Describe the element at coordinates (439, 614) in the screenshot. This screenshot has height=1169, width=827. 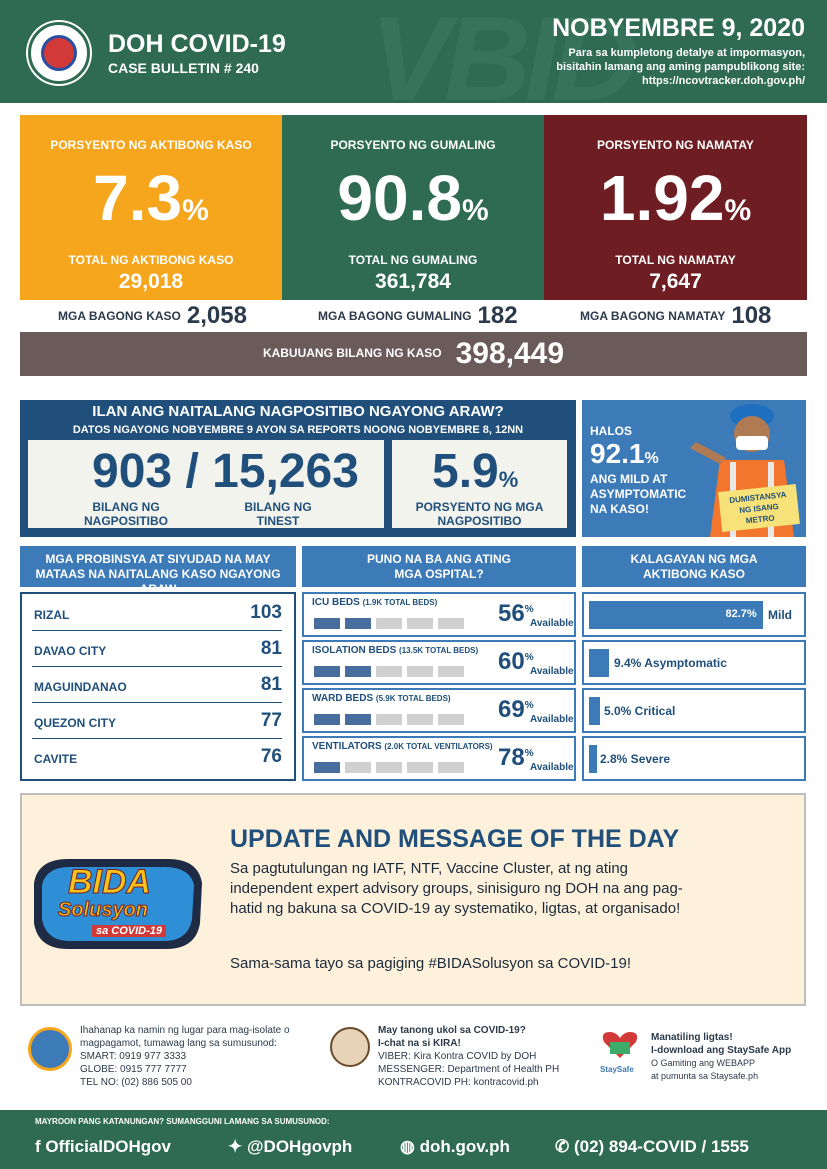
I see `icu-beds-box: ICU BEDS (1.9K TOTAL BEDS) 56% Available` at that location.